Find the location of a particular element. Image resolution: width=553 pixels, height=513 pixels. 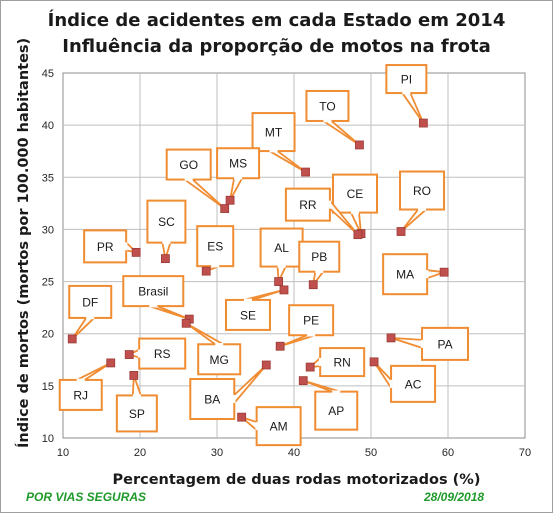

point-label: GO is located at coordinates (188, 165).